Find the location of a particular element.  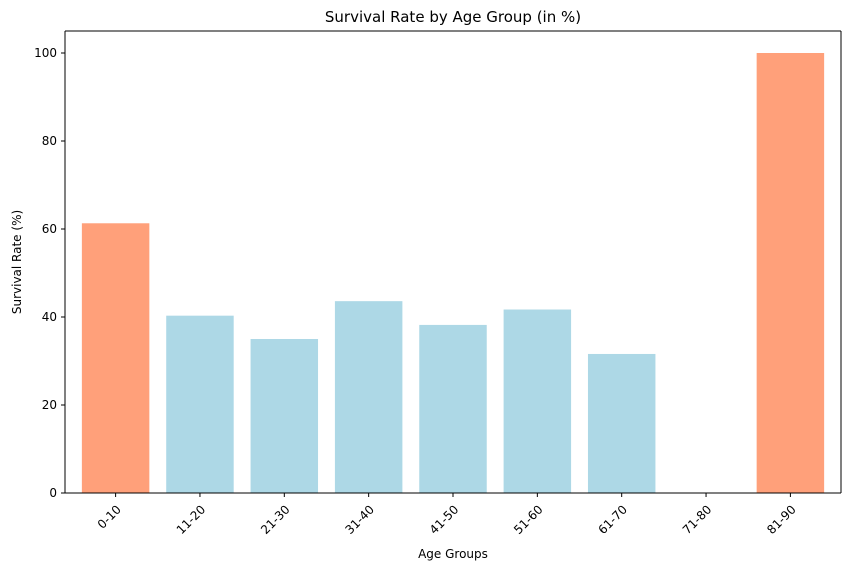

y-axis-ticks: 0 20 40 60 80 100 is located at coordinates (49, 273).